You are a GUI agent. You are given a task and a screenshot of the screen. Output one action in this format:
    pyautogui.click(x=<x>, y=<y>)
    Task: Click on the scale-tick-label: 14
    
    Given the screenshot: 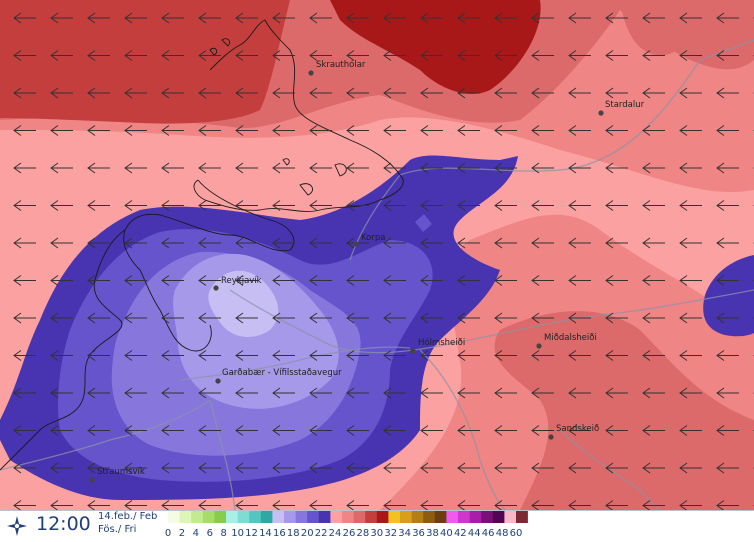 What is the action you would take?
    pyautogui.click(x=265, y=533)
    